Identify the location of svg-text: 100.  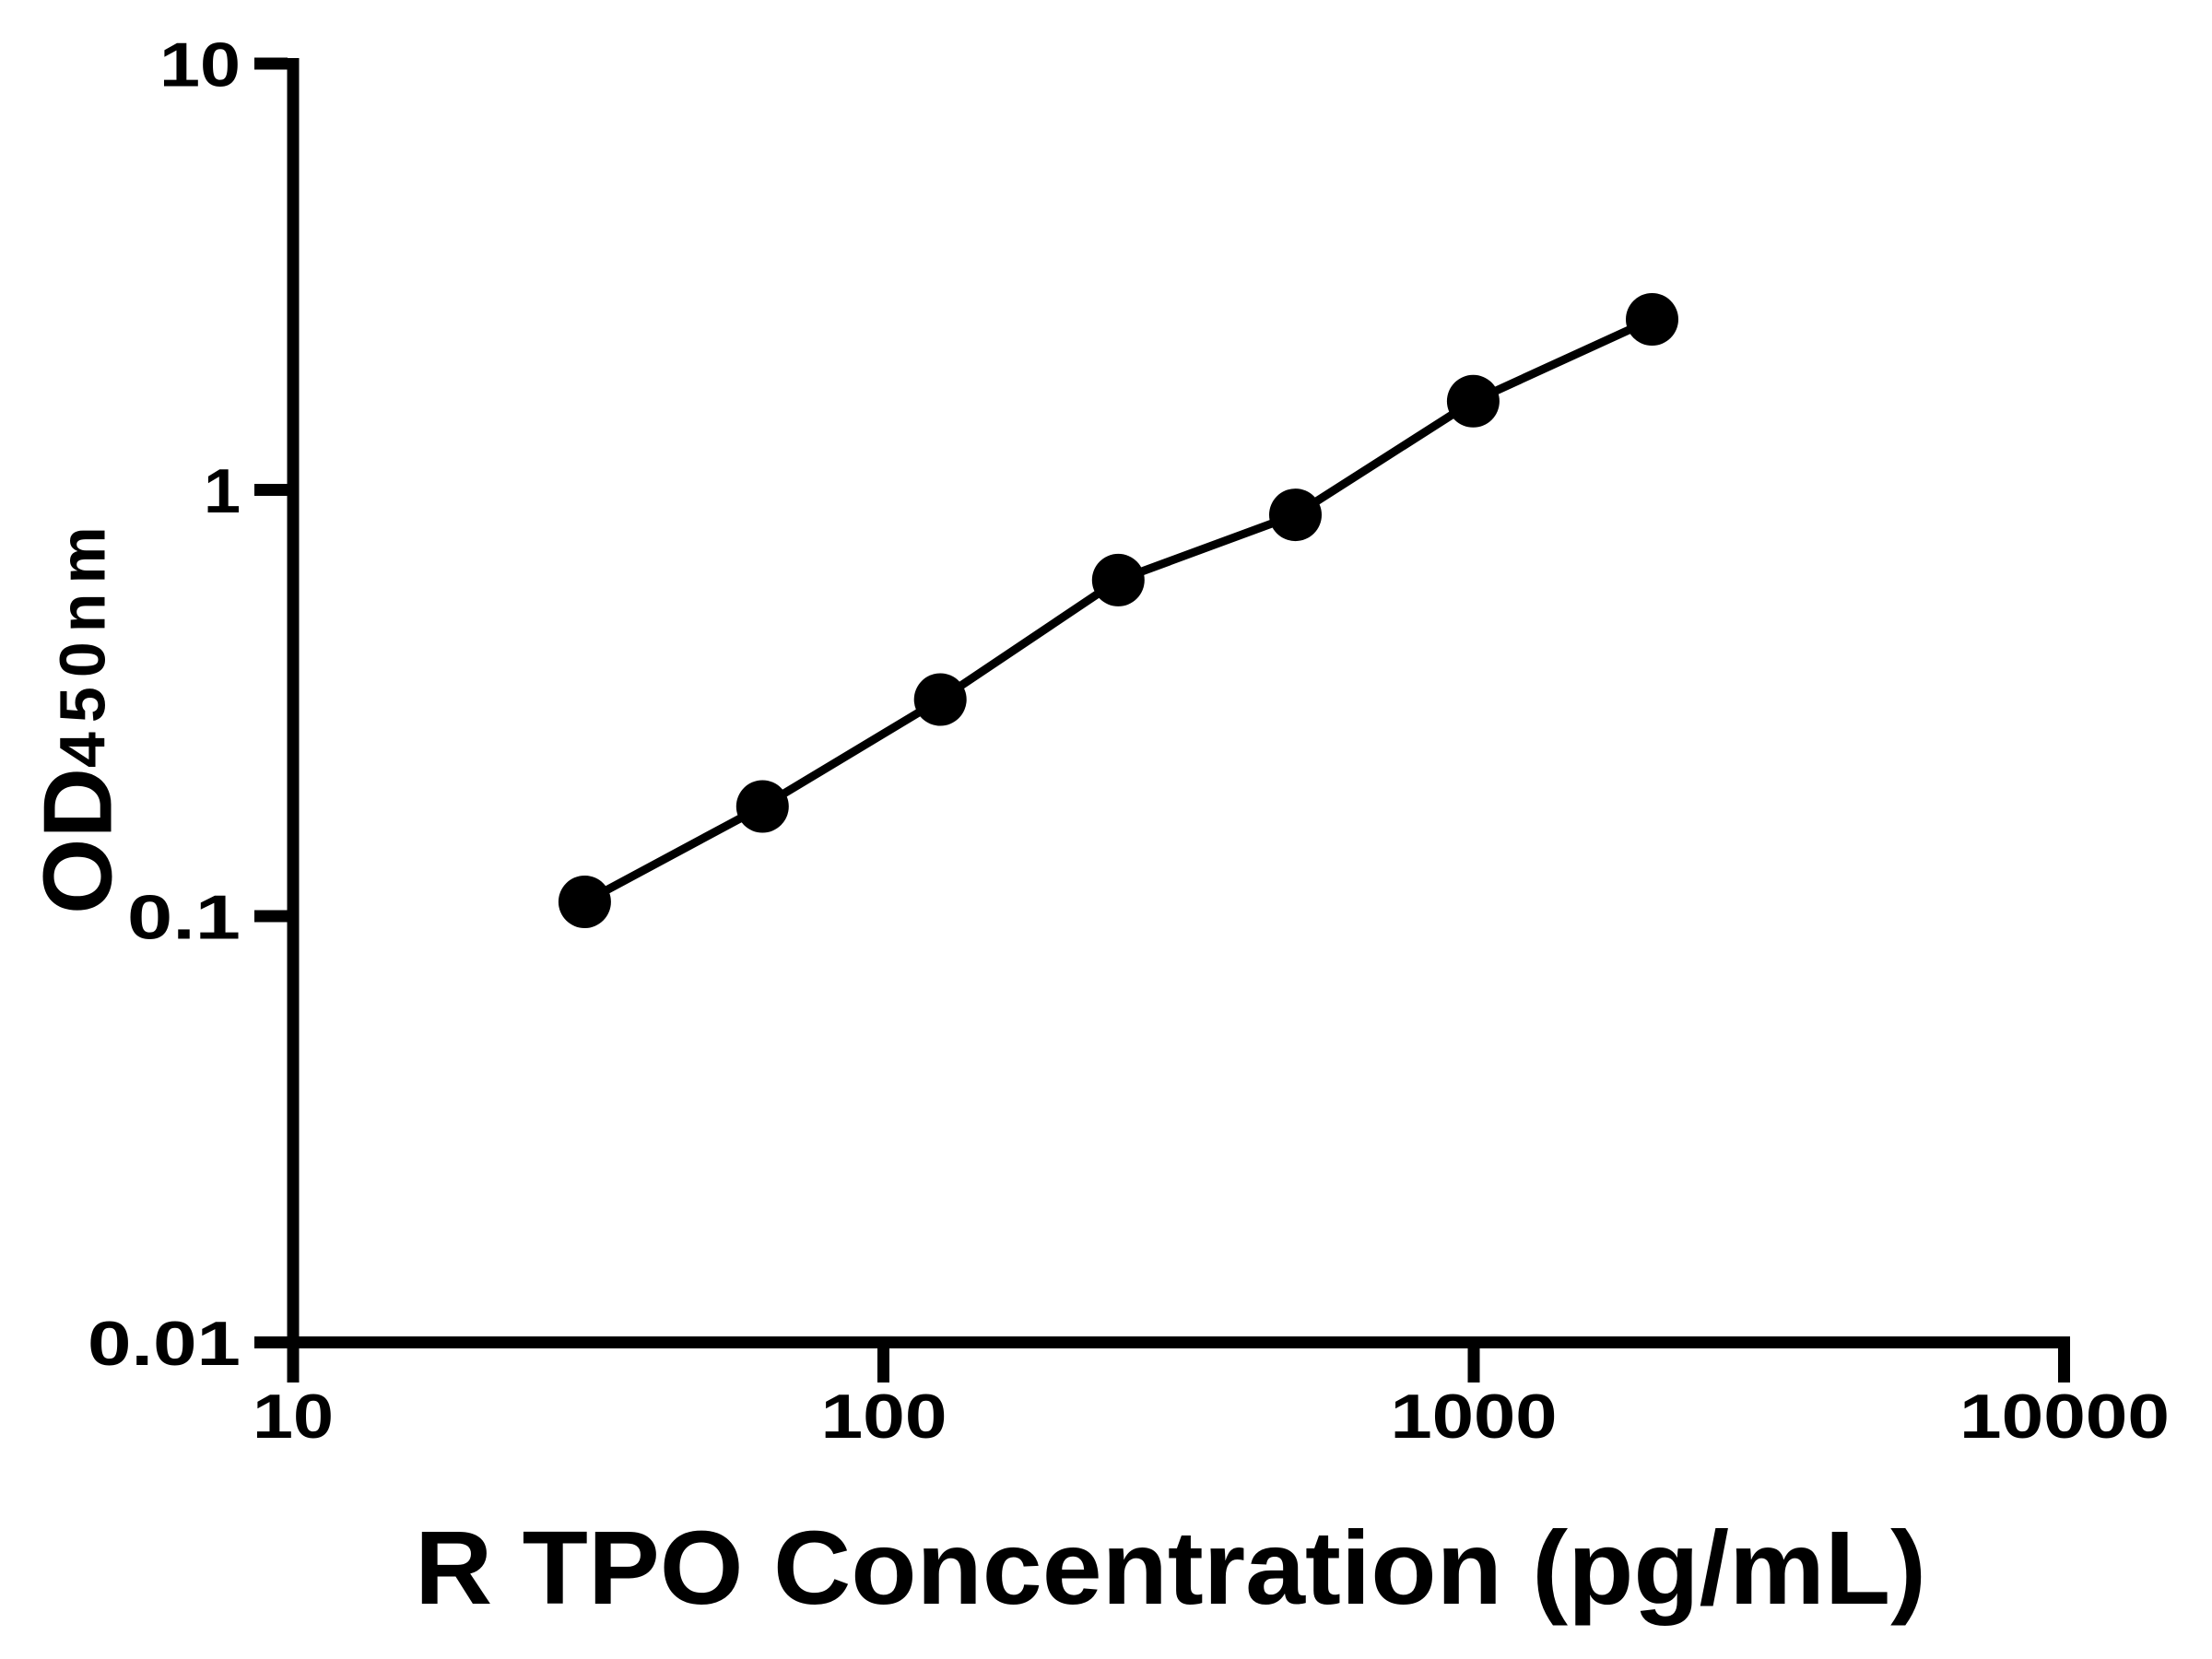
(884, 1417).